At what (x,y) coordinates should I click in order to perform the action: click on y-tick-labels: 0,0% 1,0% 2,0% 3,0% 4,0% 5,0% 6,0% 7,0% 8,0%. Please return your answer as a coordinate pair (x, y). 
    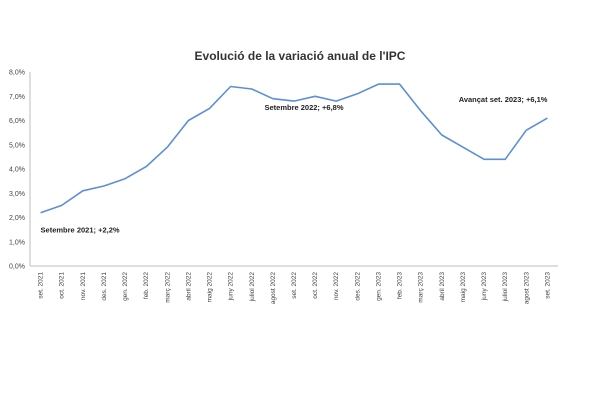
    Looking at the image, I should click on (17, 170).